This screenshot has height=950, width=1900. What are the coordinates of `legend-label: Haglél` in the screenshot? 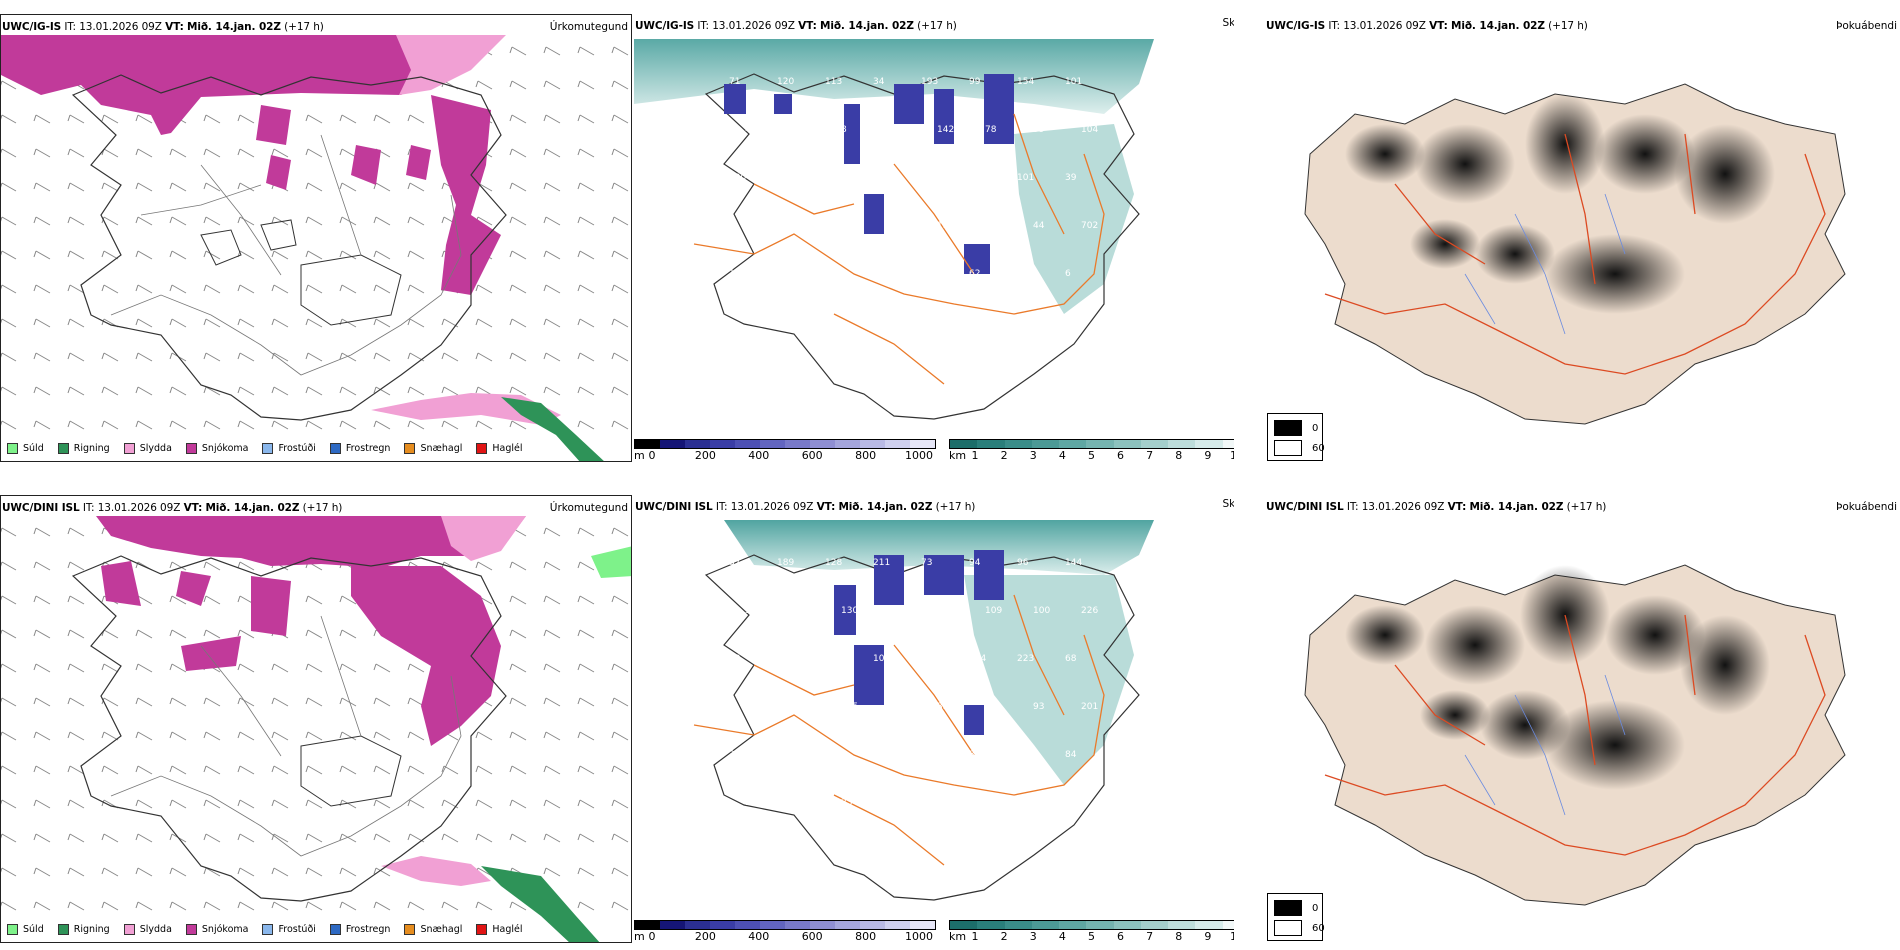 It's located at (507, 448).